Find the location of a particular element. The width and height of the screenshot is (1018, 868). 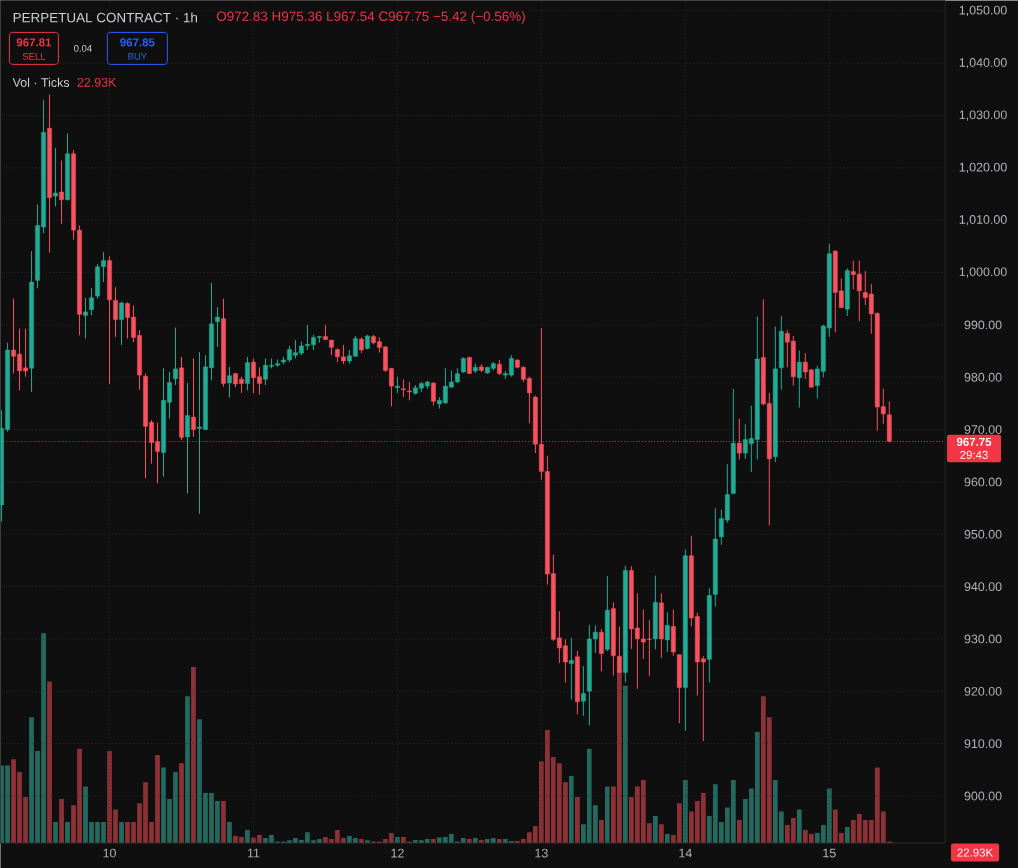

y-tick-label: 1,020.00 is located at coordinates (983, 167).